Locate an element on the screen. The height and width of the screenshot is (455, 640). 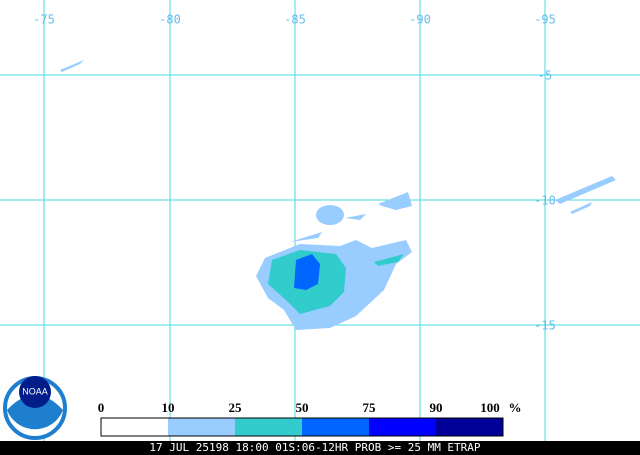
logo: NOAA is located at coordinates (35, 408).